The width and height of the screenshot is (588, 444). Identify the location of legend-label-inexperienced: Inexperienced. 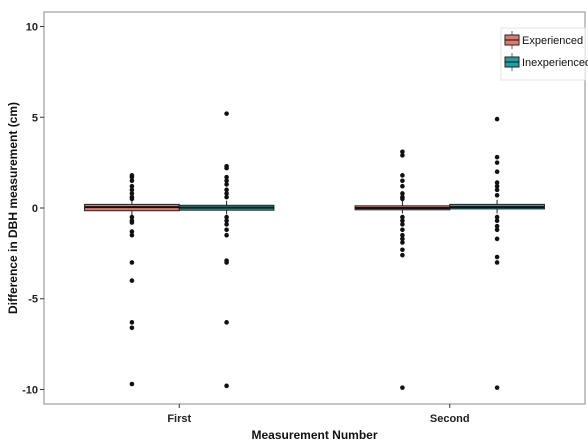
(555, 63).